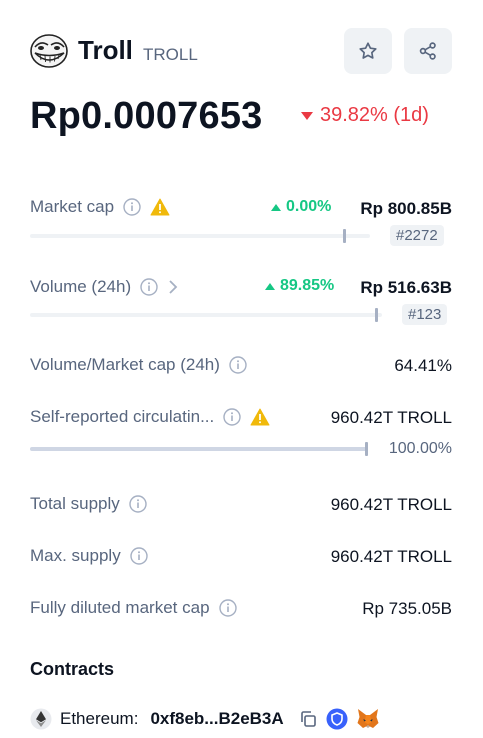  What do you see at coordinates (307, 115) in the screenshot?
I see `triangle-down-icon` at bounding box center [307, 115].